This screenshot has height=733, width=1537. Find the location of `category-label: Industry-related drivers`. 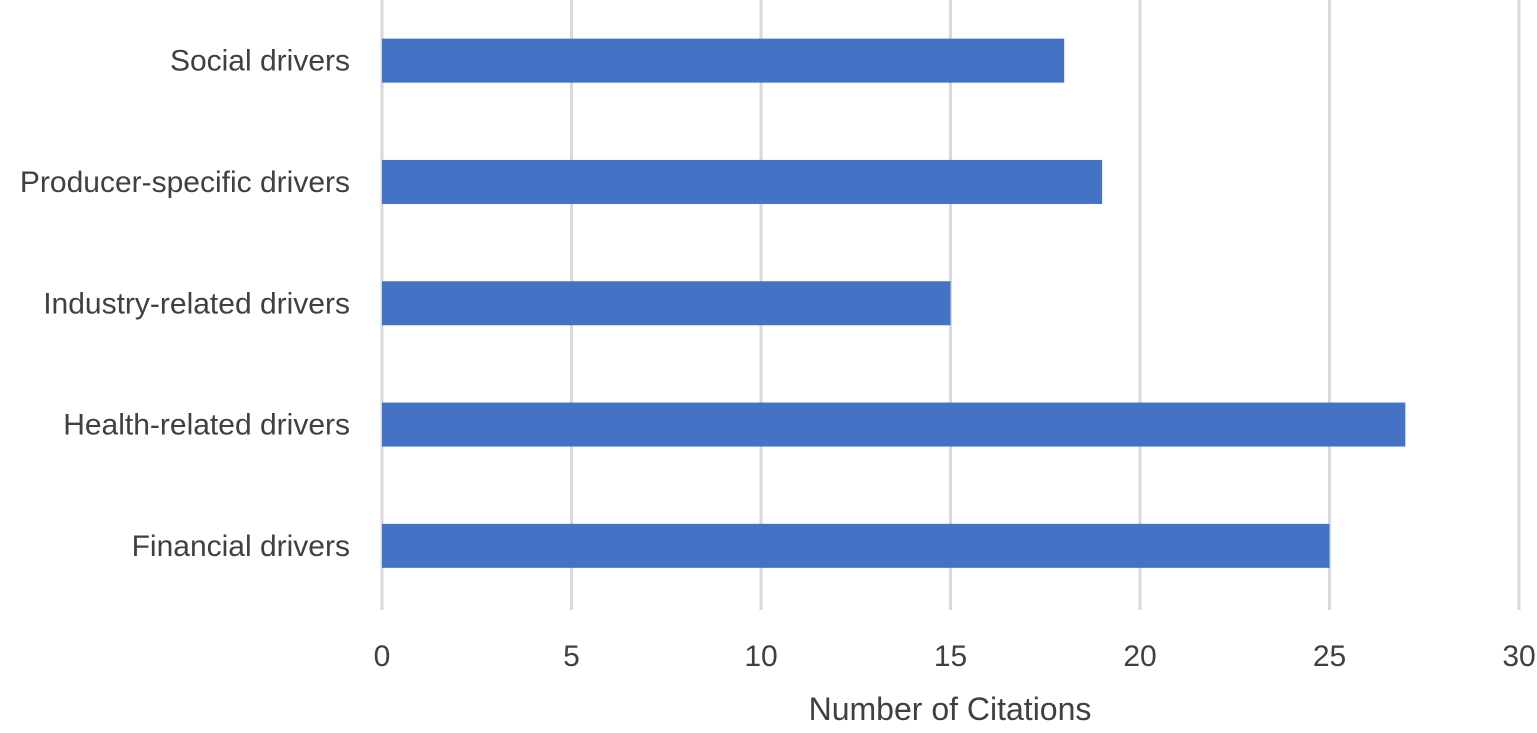

category-label: Industry-related drivers is located at coordinates (196, 303).